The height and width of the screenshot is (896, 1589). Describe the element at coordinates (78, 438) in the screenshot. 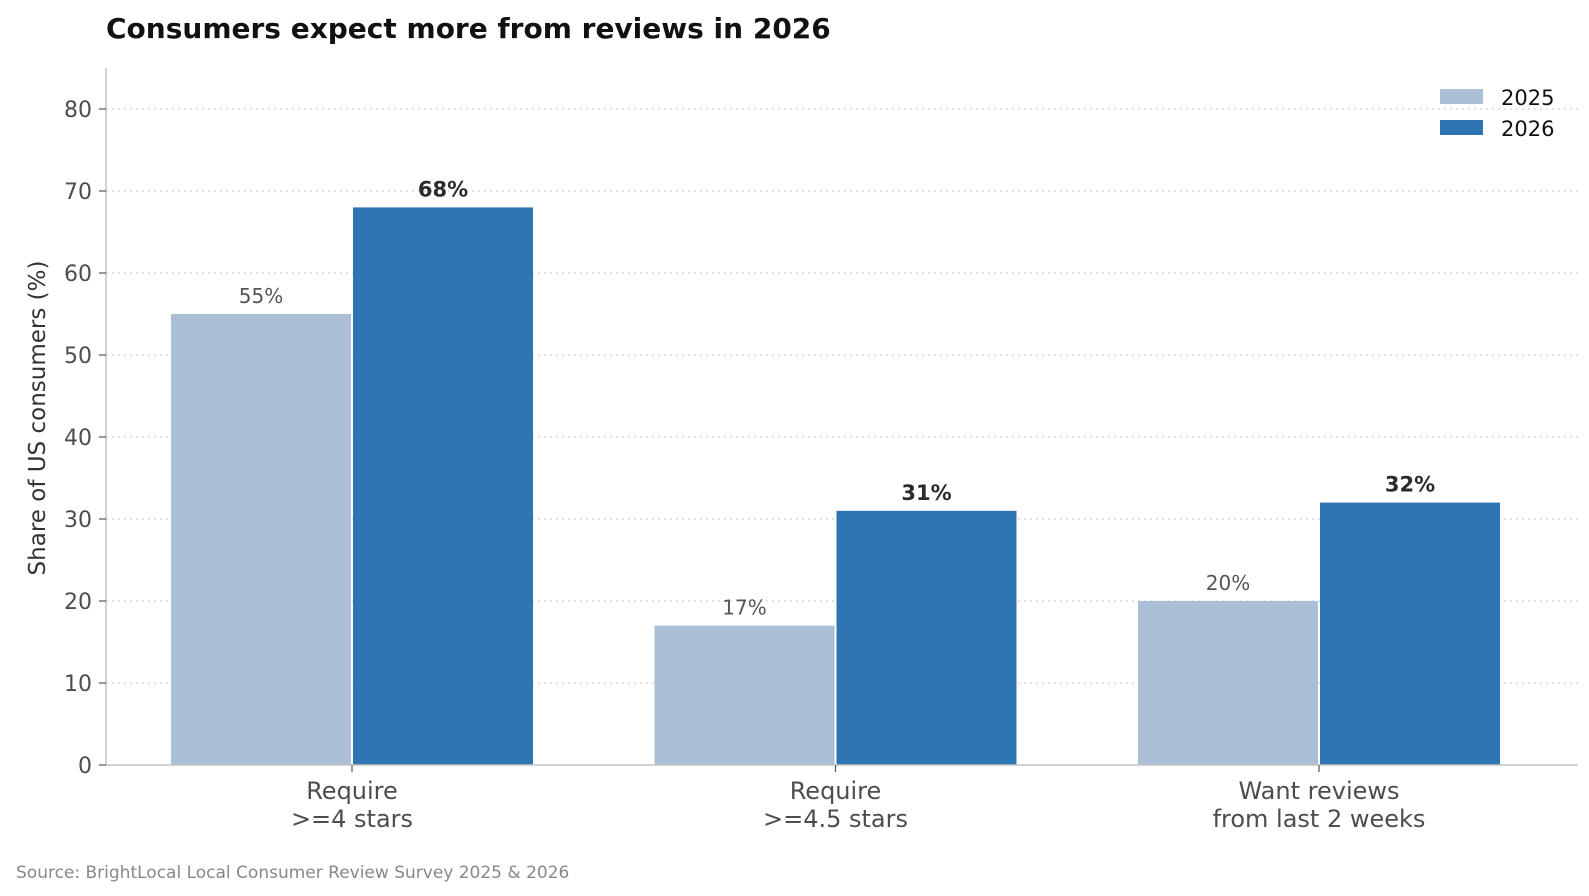

I see `y-tick-label: 40` at that location.